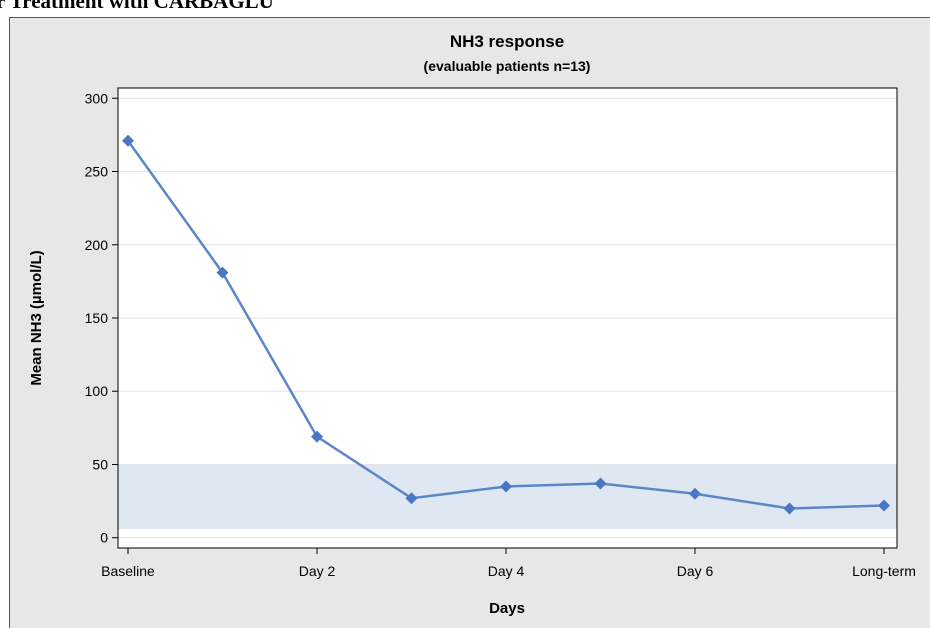 Image resolution: width=930 pixels, height=628 pixels. Describe the element at coordinates (884, 571) in the screenshot. I see `x-tick-label: Long-term` at that location.